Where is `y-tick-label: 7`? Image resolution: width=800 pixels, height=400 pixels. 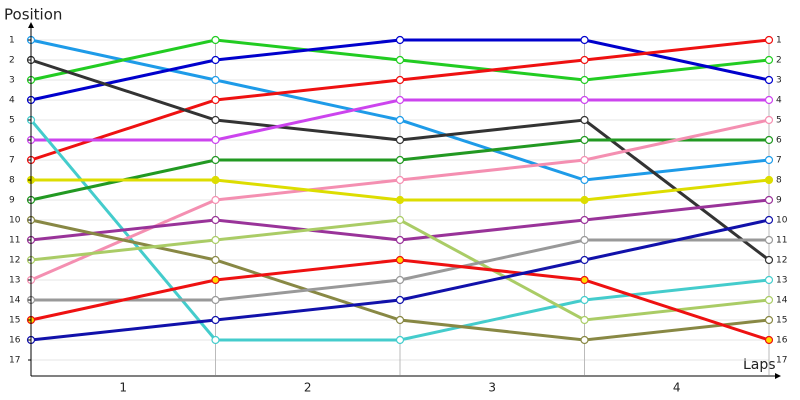
y-tick-label: 7 is located at coordinates (12, 161).